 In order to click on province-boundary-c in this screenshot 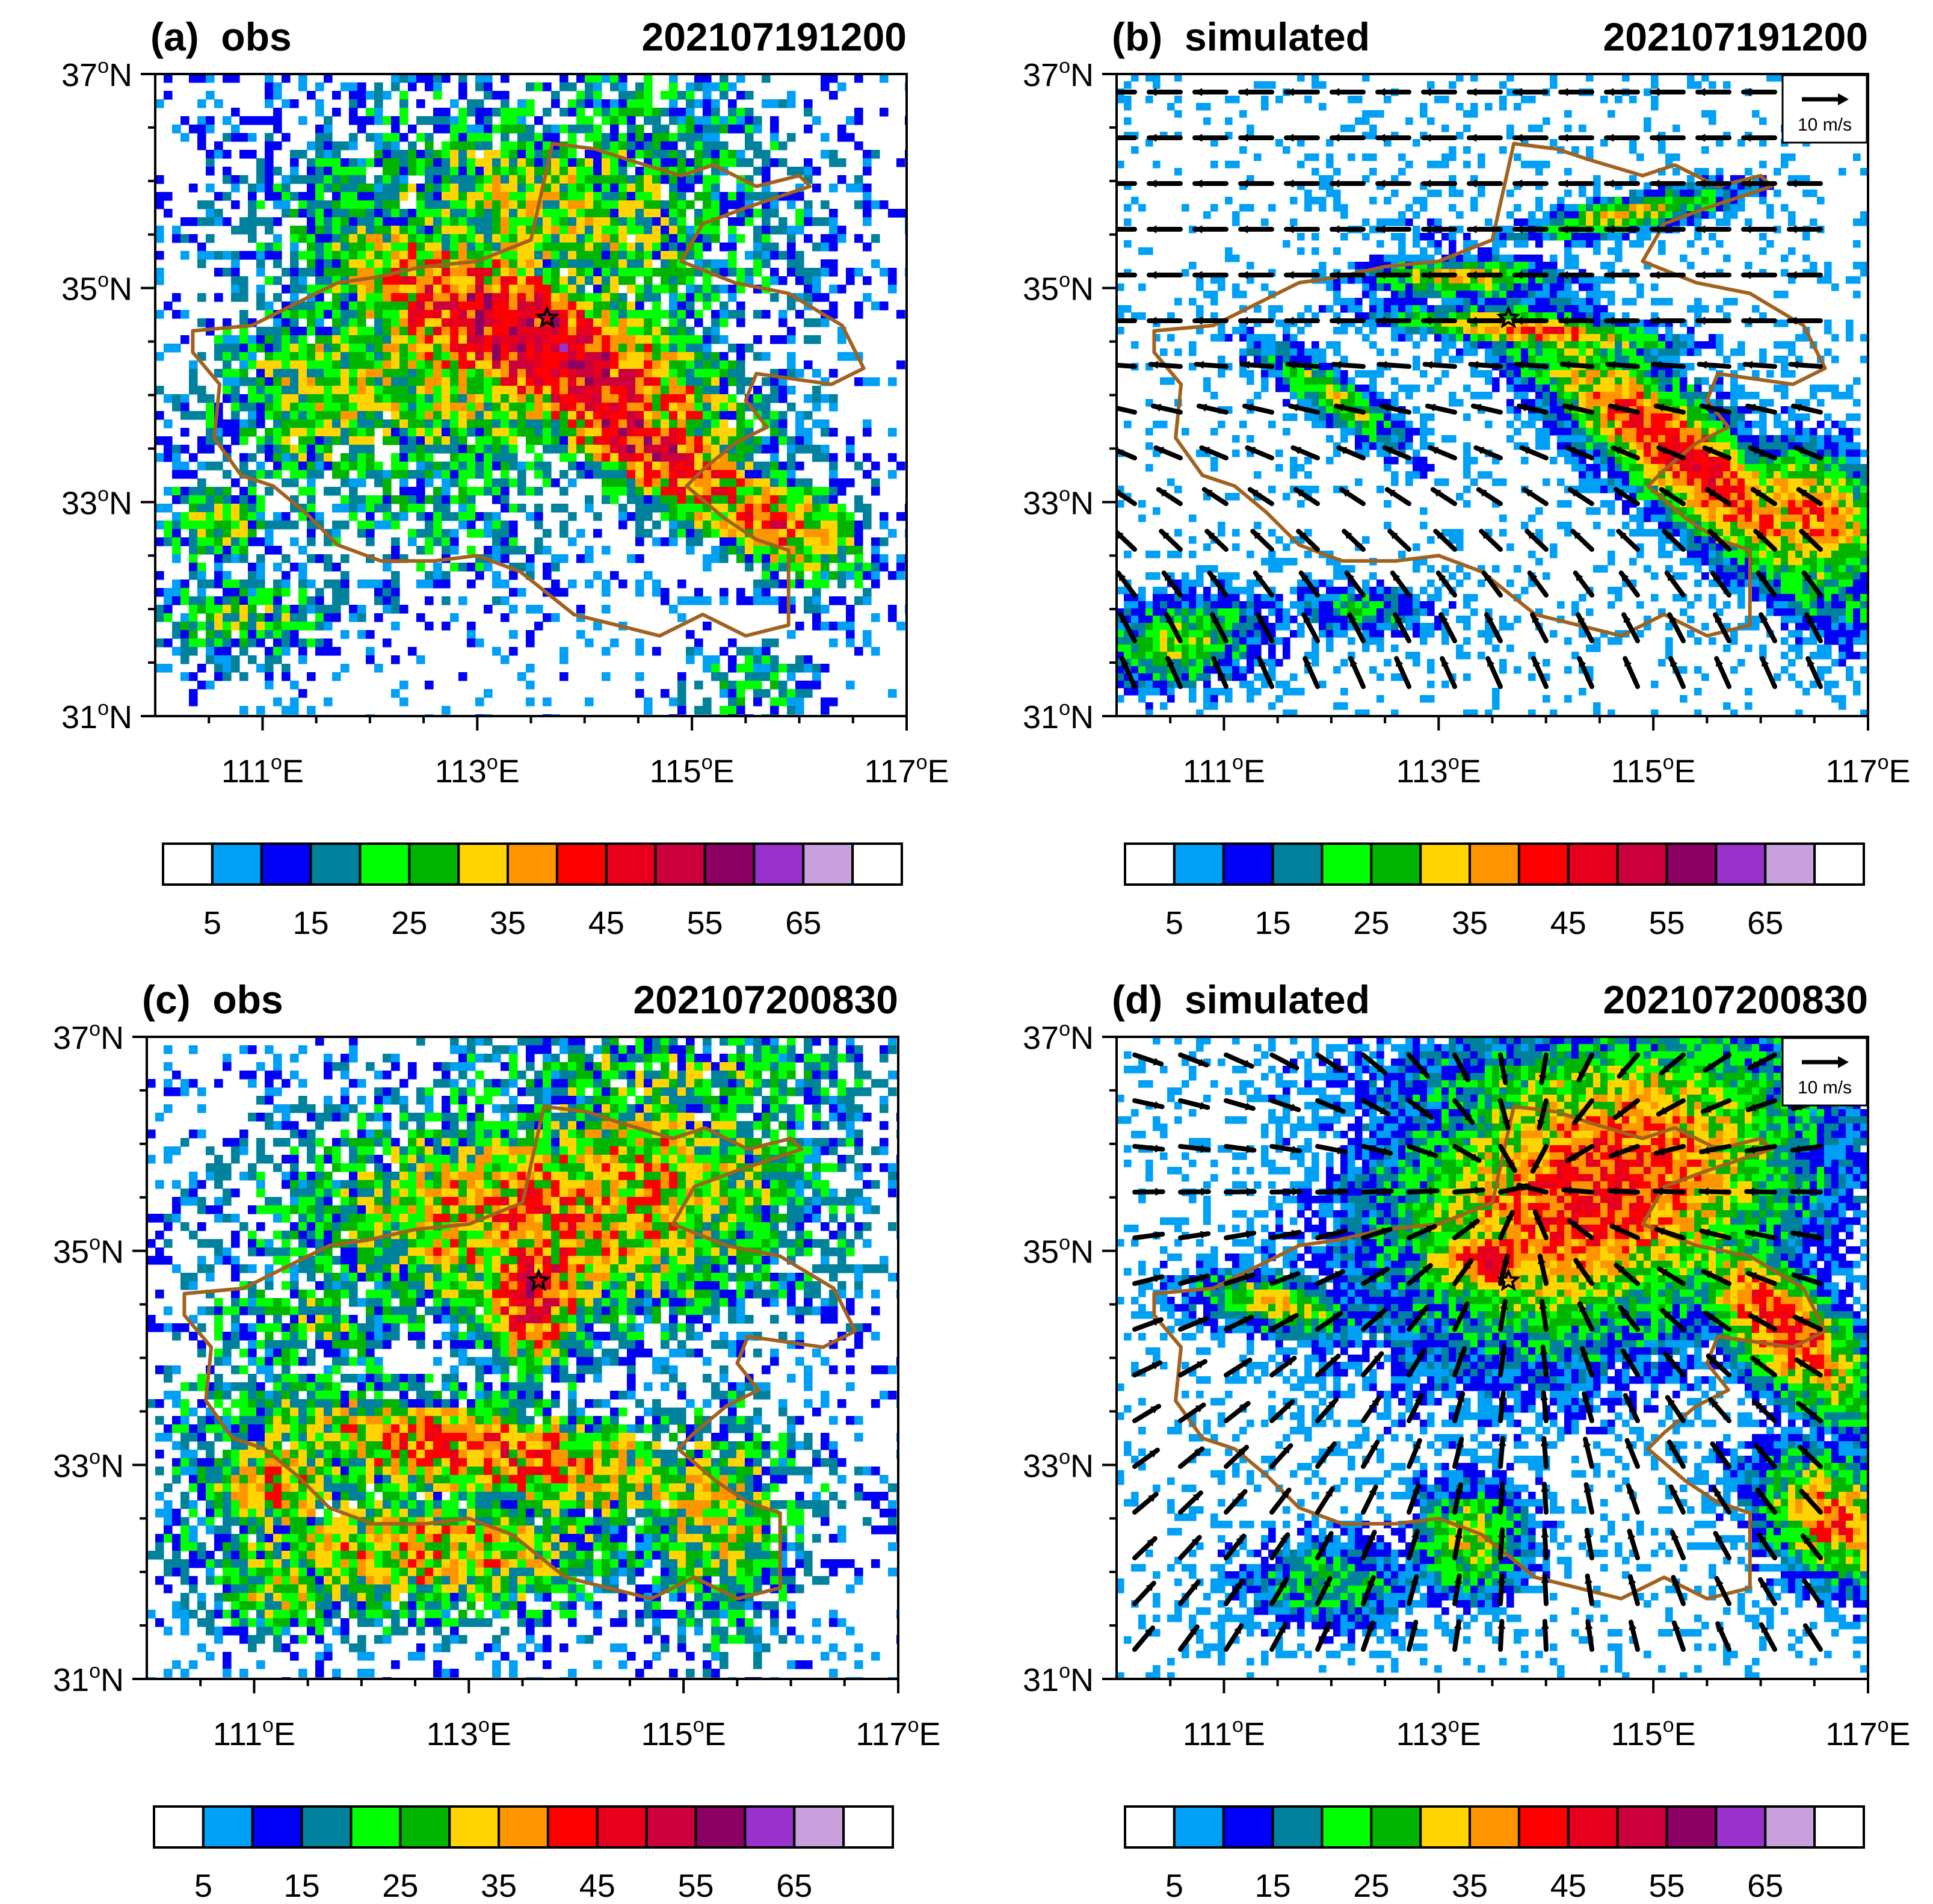, I will do `click(519, 1353)`.